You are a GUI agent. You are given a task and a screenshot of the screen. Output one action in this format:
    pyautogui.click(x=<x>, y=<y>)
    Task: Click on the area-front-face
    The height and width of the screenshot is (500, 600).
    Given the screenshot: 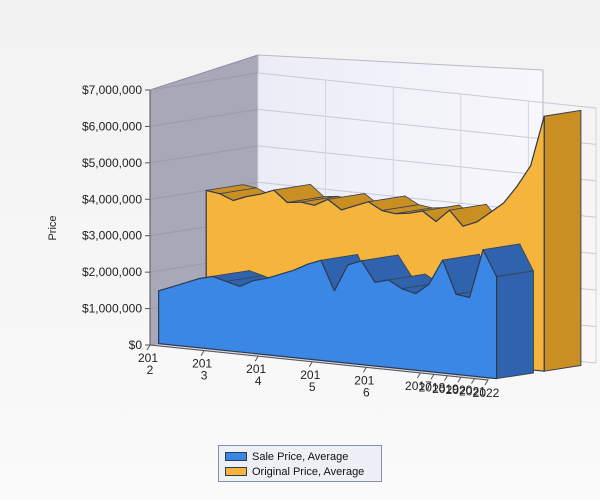 What is the action you would take?
    pyautogui.click(x=328, y=314)
    